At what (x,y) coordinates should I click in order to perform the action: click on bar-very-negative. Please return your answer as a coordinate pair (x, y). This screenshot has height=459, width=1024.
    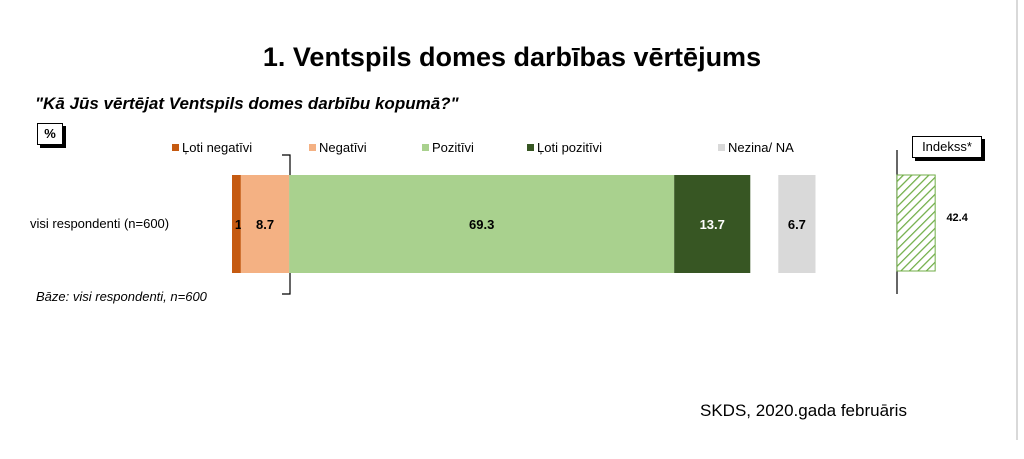
    Looking at the image, I should click on (236, 224).